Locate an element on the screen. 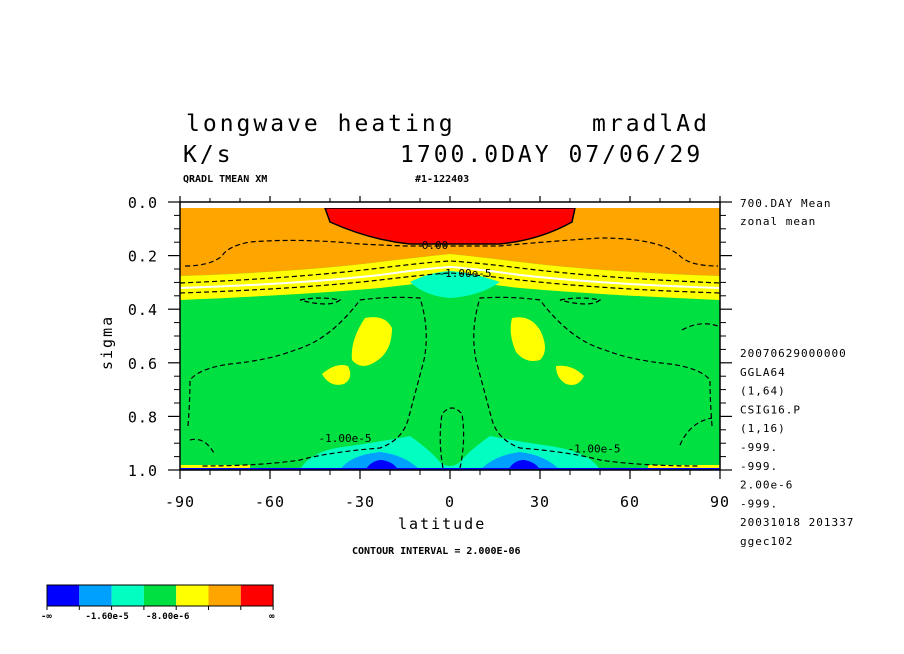 This screenshot has width=904, height=654. x-tick-labels: -90 -60 -30 0 30 60 90 is located at coordinates (447, 502).